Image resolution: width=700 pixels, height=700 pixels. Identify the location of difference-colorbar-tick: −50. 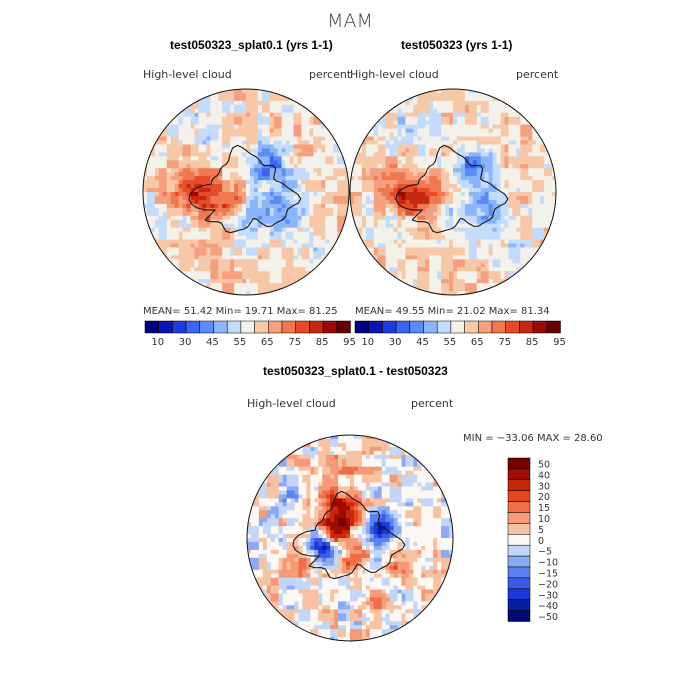
(548, 617).